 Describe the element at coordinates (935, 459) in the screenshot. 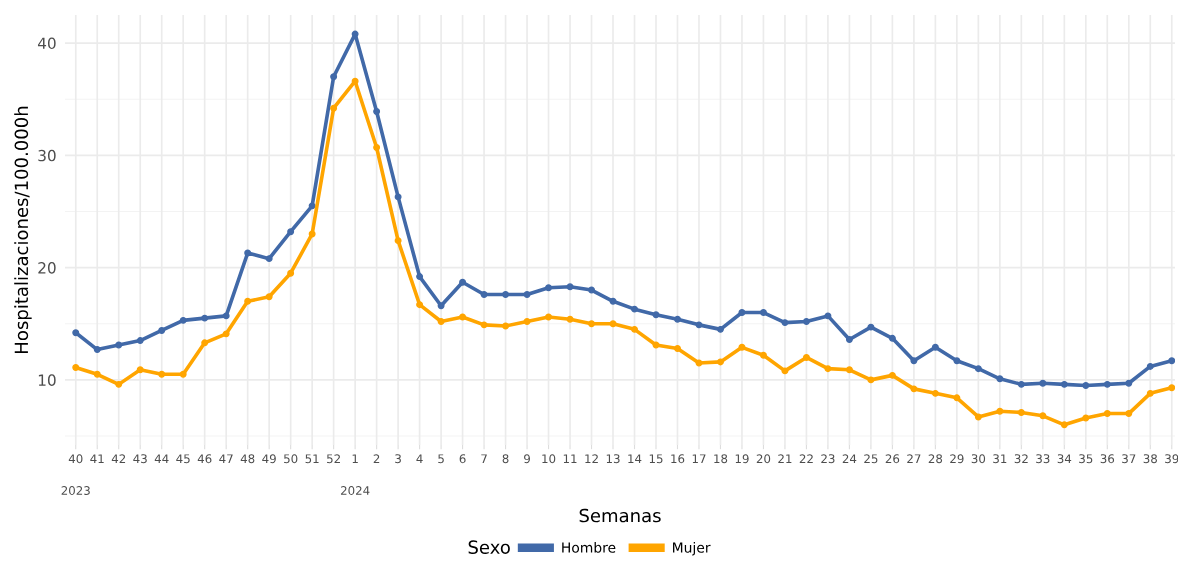

I see `x-tick-label: 28` at that location.